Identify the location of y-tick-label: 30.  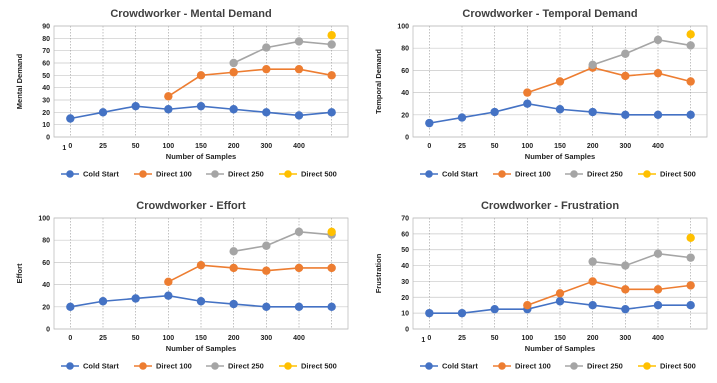
(46, 101).